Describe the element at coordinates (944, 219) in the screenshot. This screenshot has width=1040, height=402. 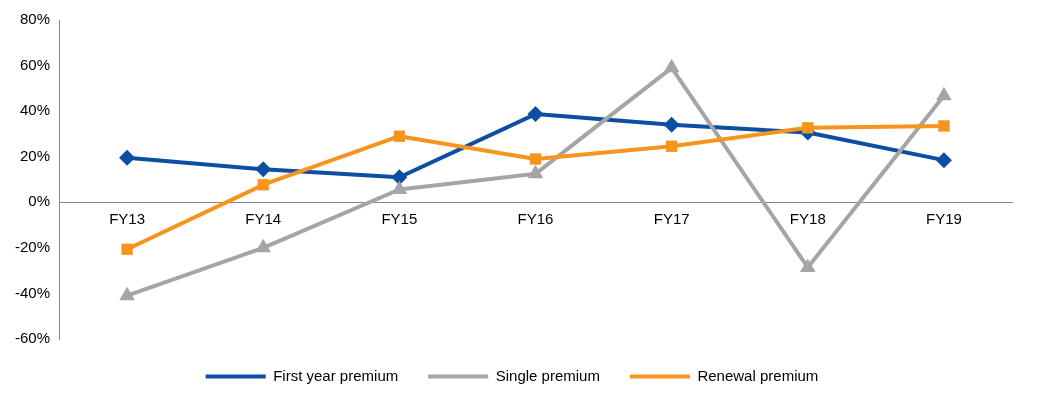
I see `x-tick-label: FY19` at that location.